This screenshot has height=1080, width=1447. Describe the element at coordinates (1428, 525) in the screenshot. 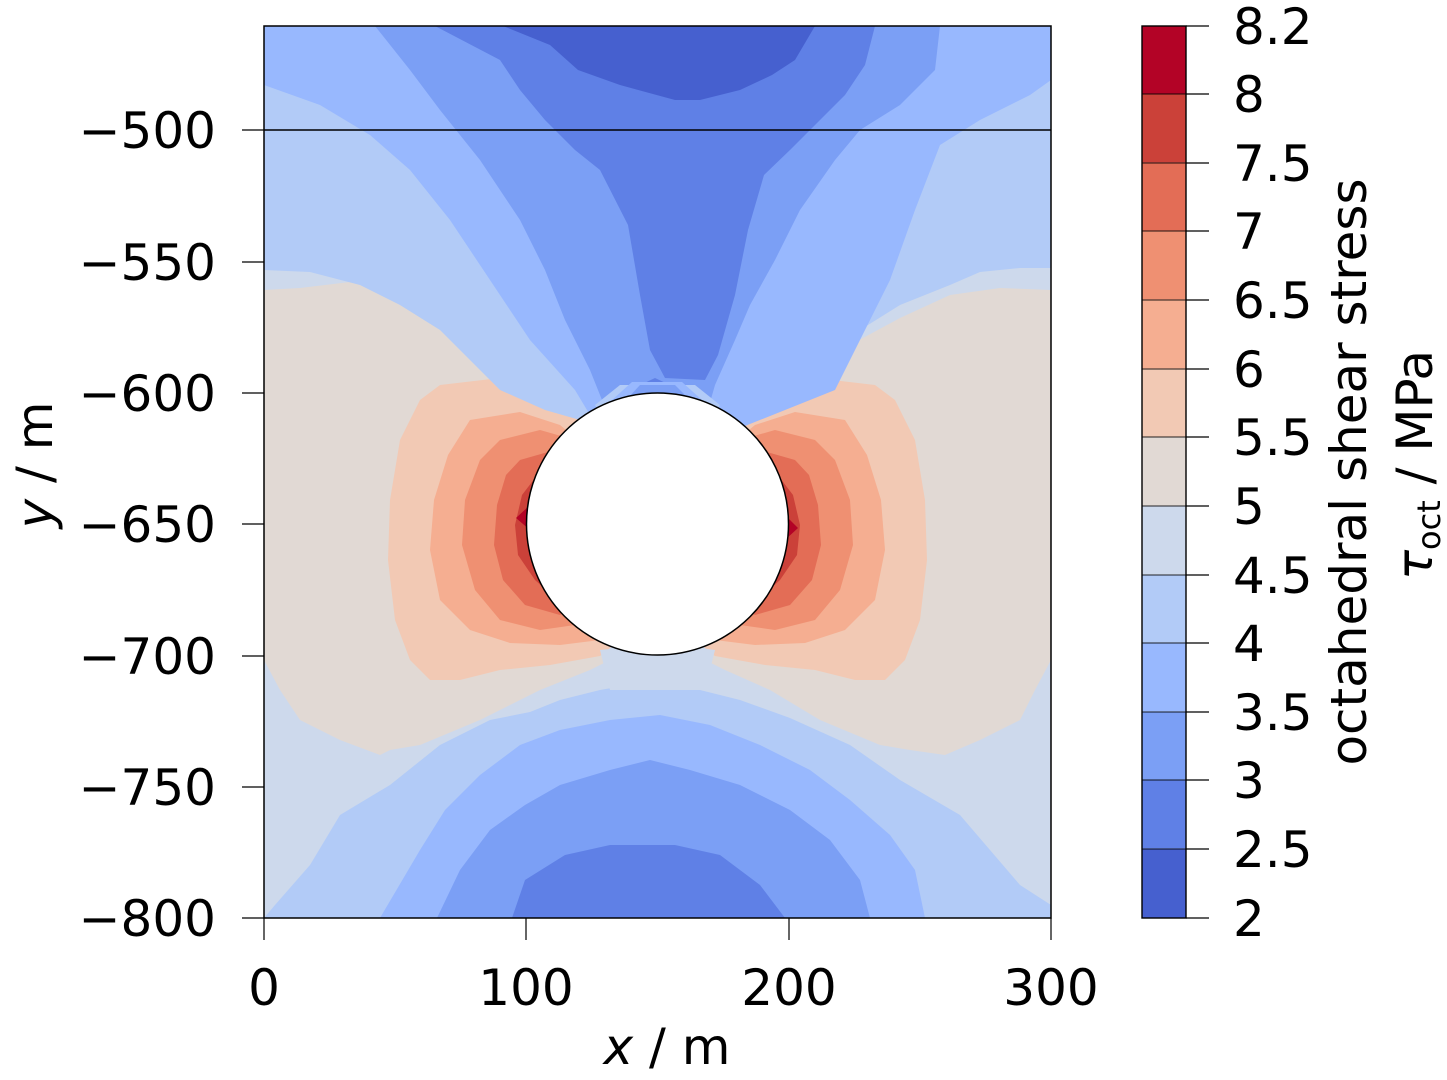

I see `tau-subscript: oct` at that location.